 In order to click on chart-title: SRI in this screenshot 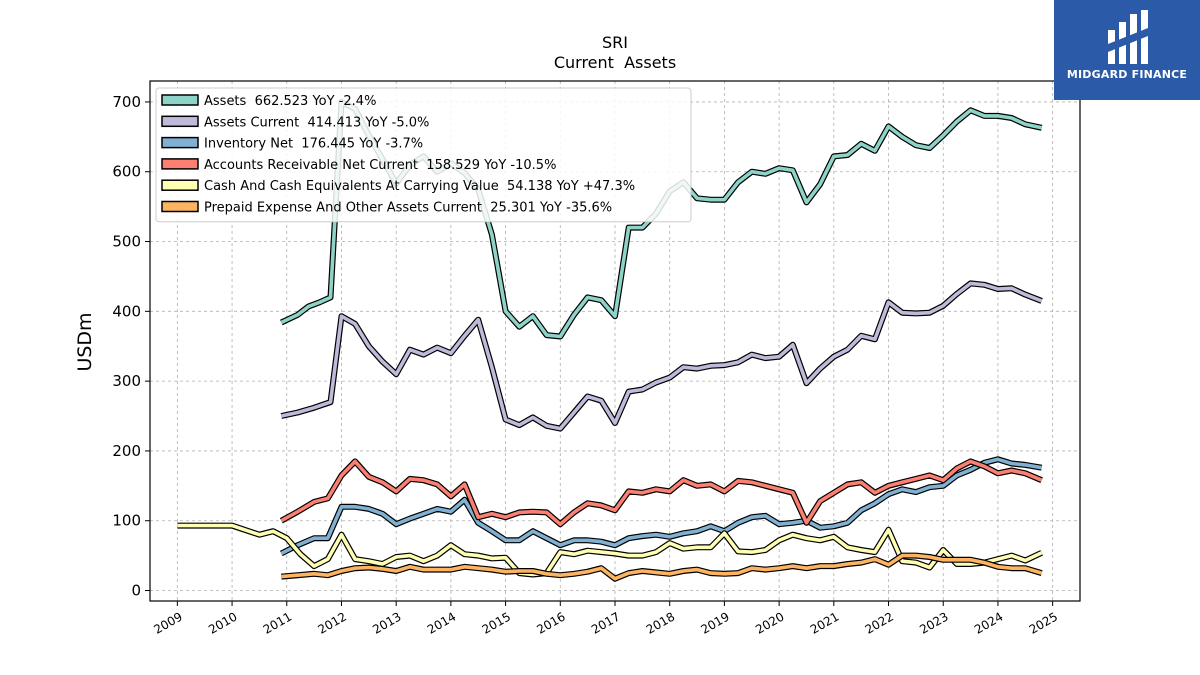, I will do `click(615, 42)`.